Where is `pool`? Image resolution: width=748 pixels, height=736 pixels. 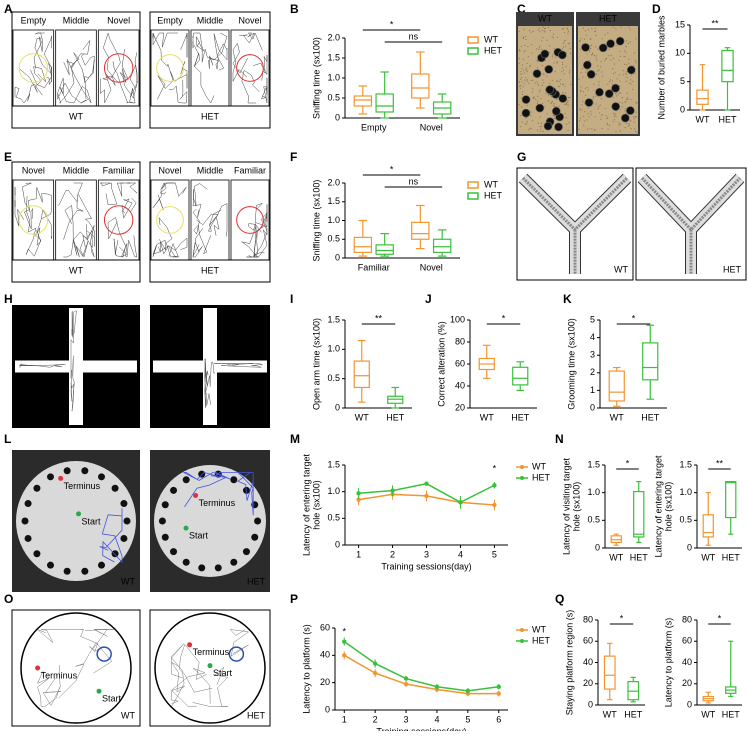
pool is located at coordinates (76, 668).